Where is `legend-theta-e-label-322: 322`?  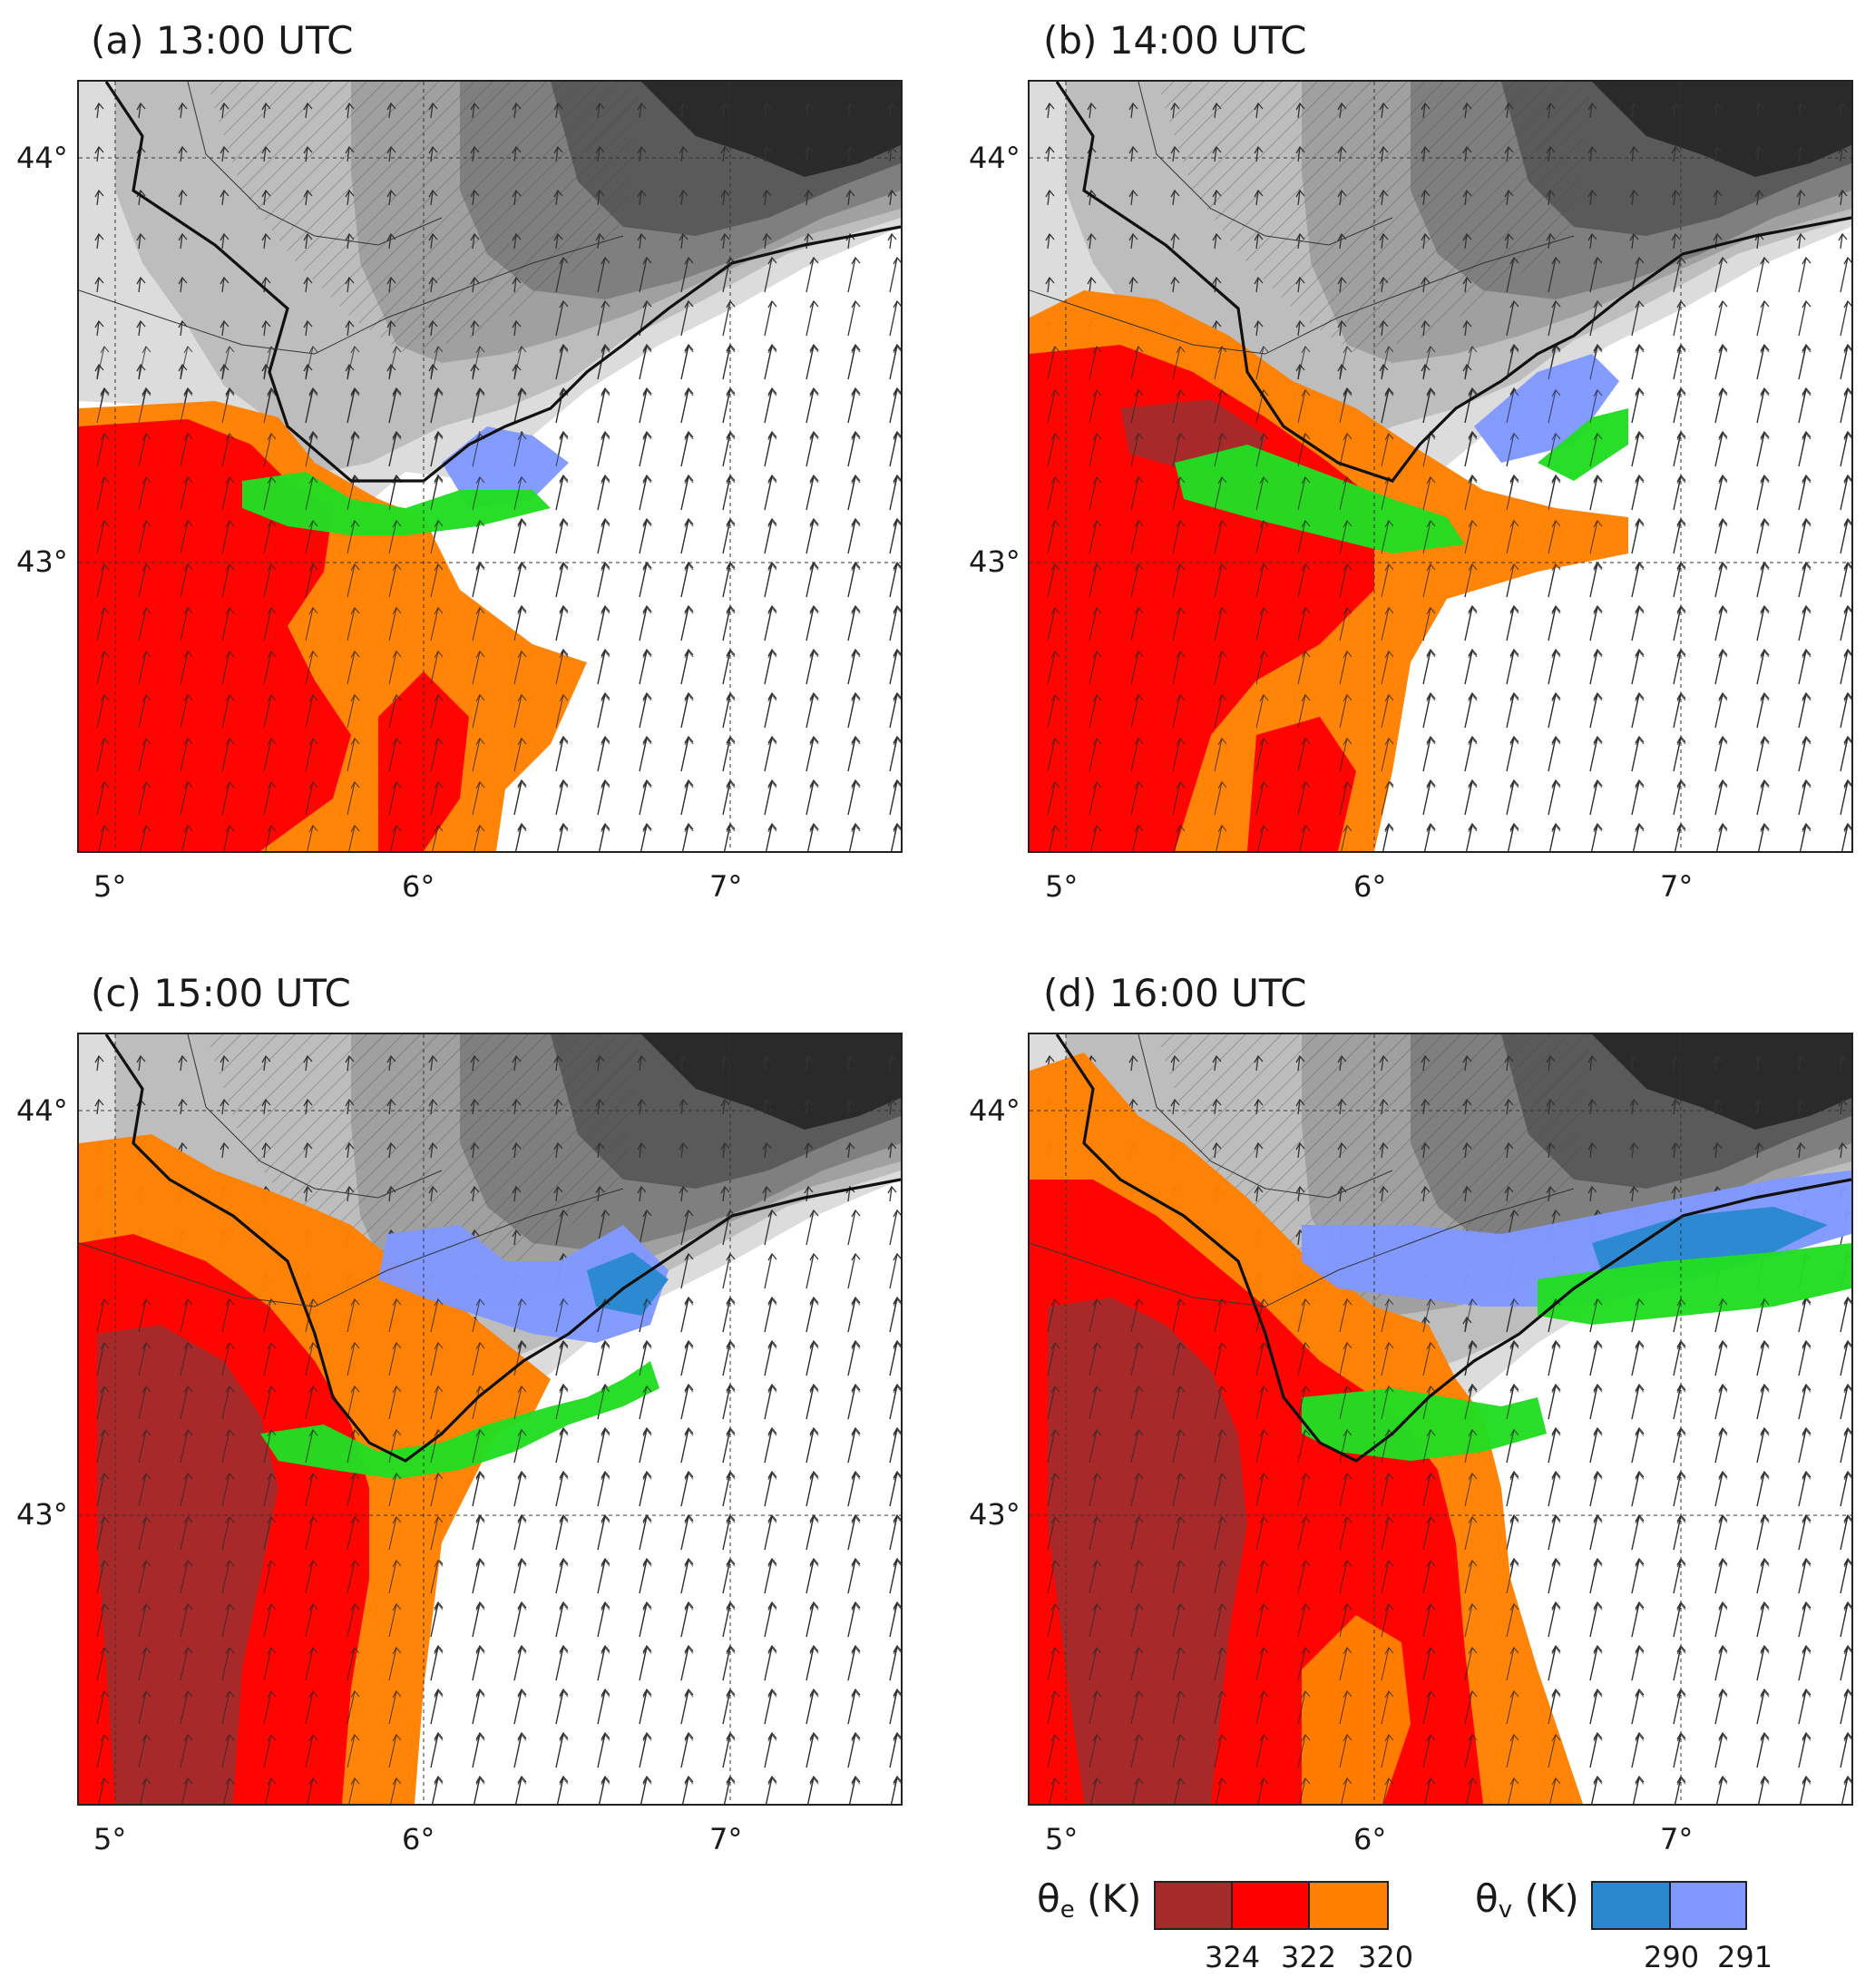
legend-theta-e-label-322: 322 is located at coordinates (1309, 1957).